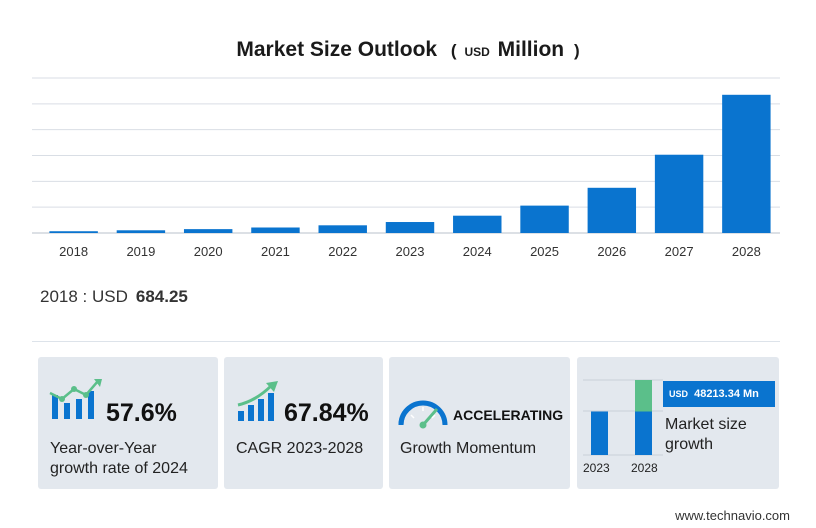 The height and width of the screenshot is (528, 816). Describe the element at coordinates (477, 224) in the screenshot. I see `bar-2024` at that location.